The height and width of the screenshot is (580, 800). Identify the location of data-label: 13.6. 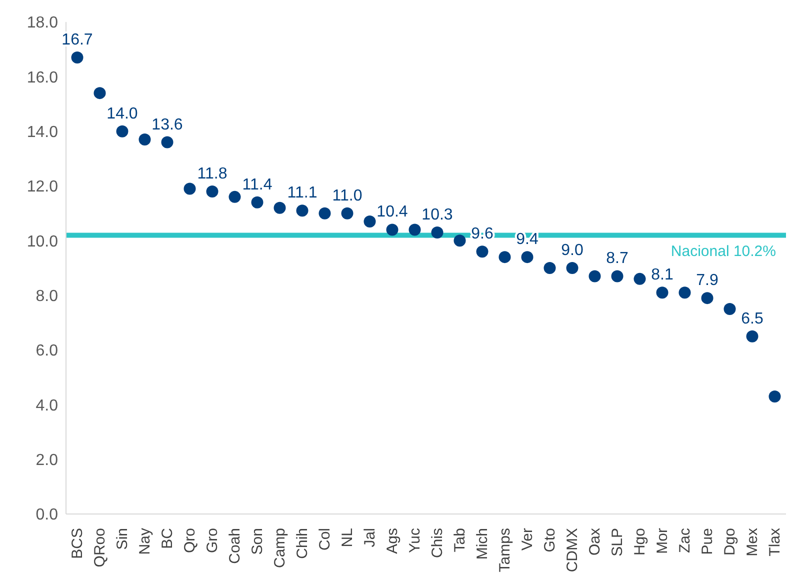
(167, 125).